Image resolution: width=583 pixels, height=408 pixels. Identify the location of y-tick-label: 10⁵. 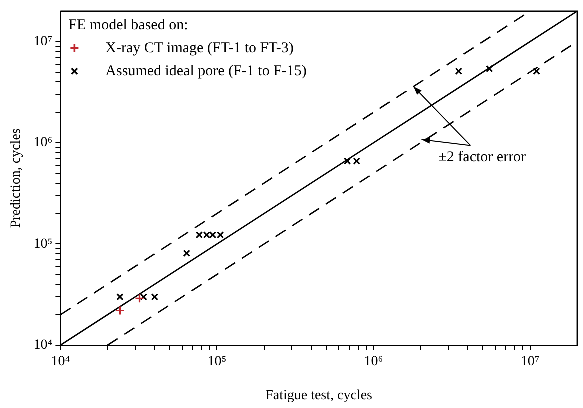
(43, 244).